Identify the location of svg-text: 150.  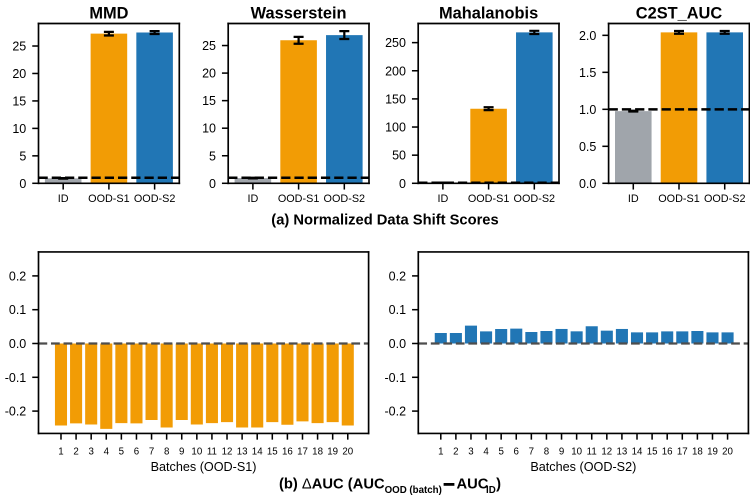
(395, 99).